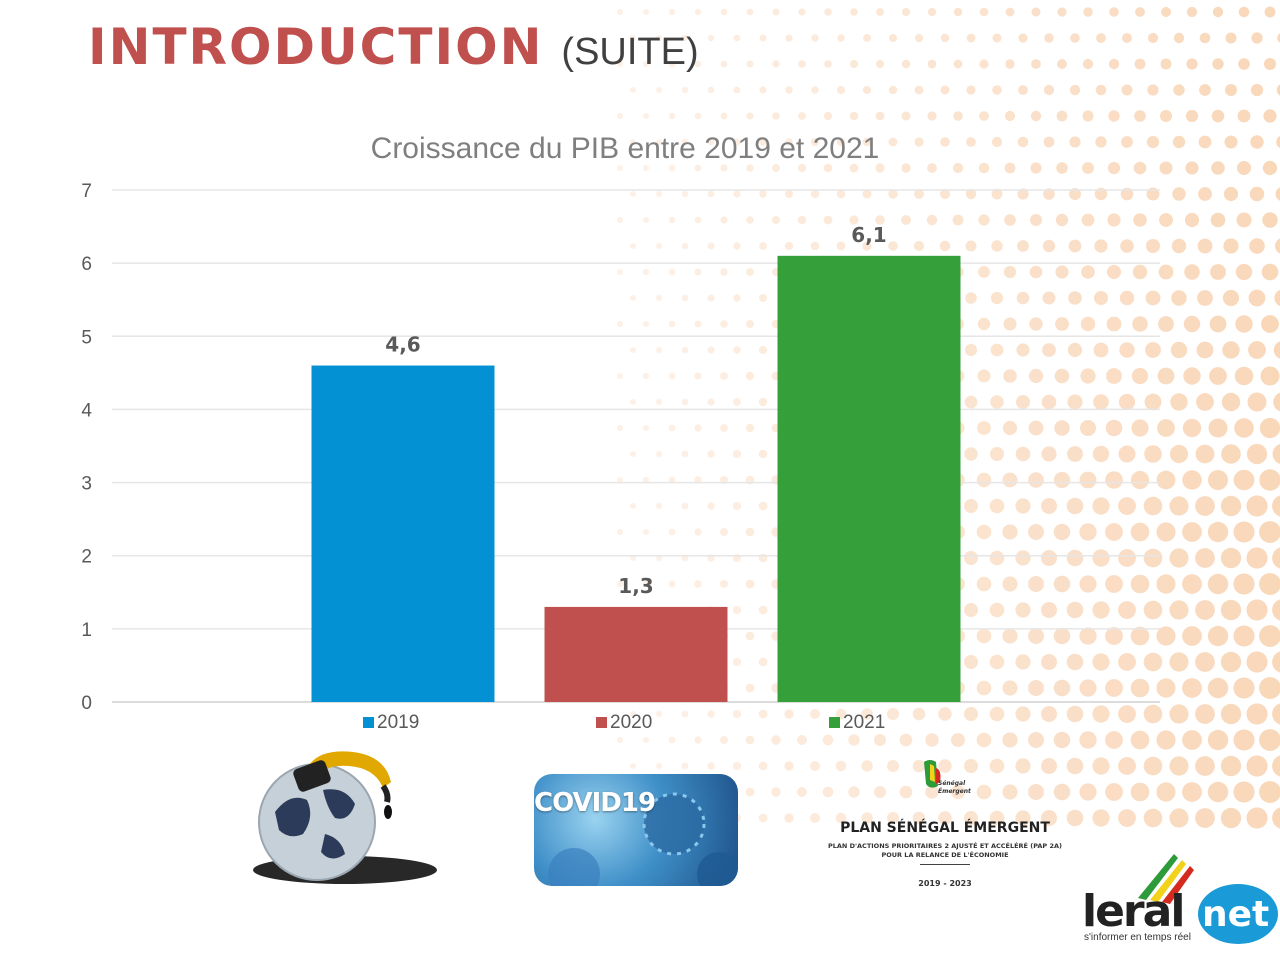  I want to click on y-tick-label: 6, so click(86, 264).